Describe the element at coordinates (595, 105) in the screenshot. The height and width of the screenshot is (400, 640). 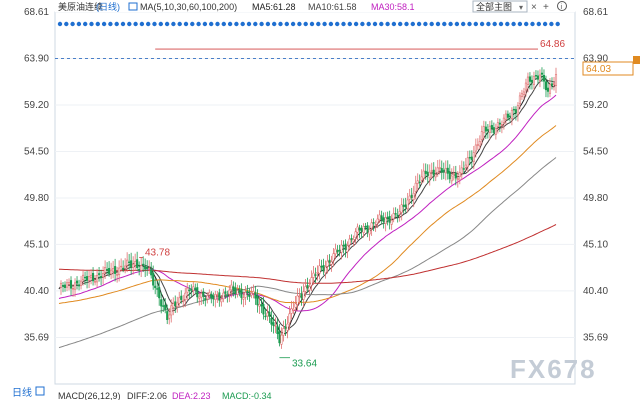
I see `y-tick-right: 59.20` at that location.